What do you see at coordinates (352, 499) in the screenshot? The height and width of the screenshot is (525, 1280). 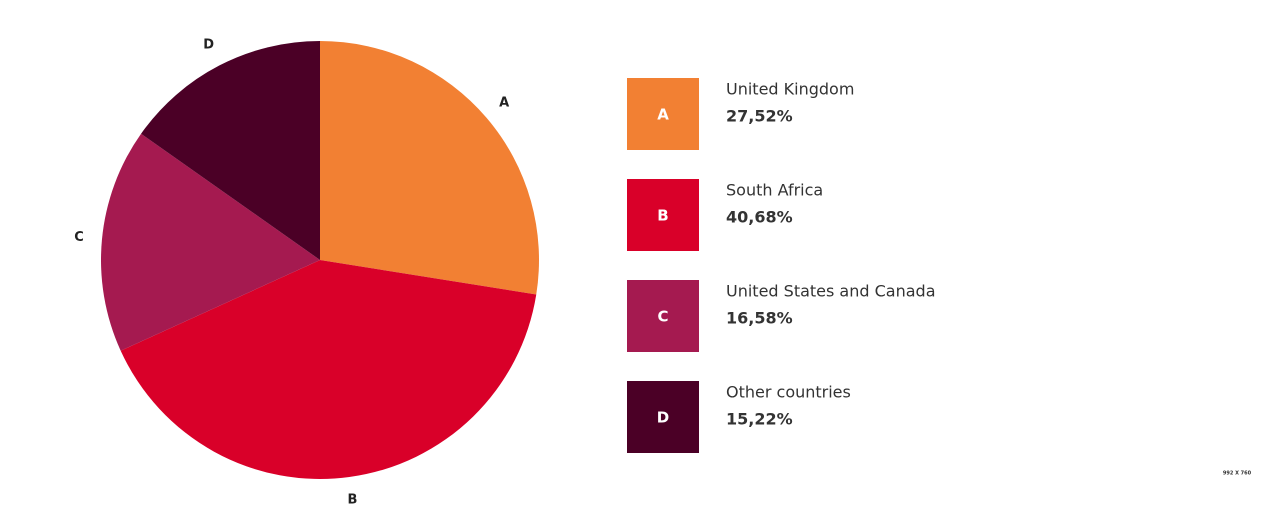 I see `slice-label: B` at bounding box center [352, 499].